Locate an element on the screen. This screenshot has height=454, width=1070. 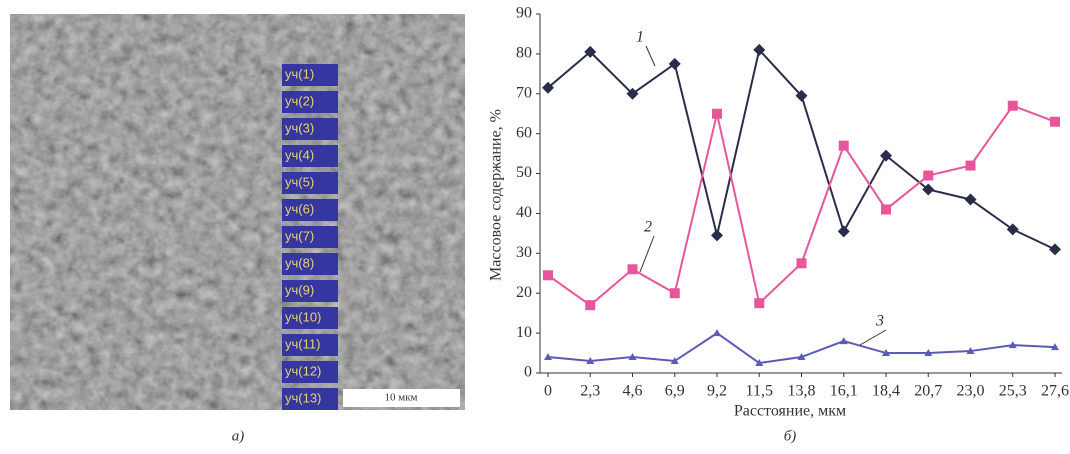
region-label: уч(8) is located at coordinates (299, 262).